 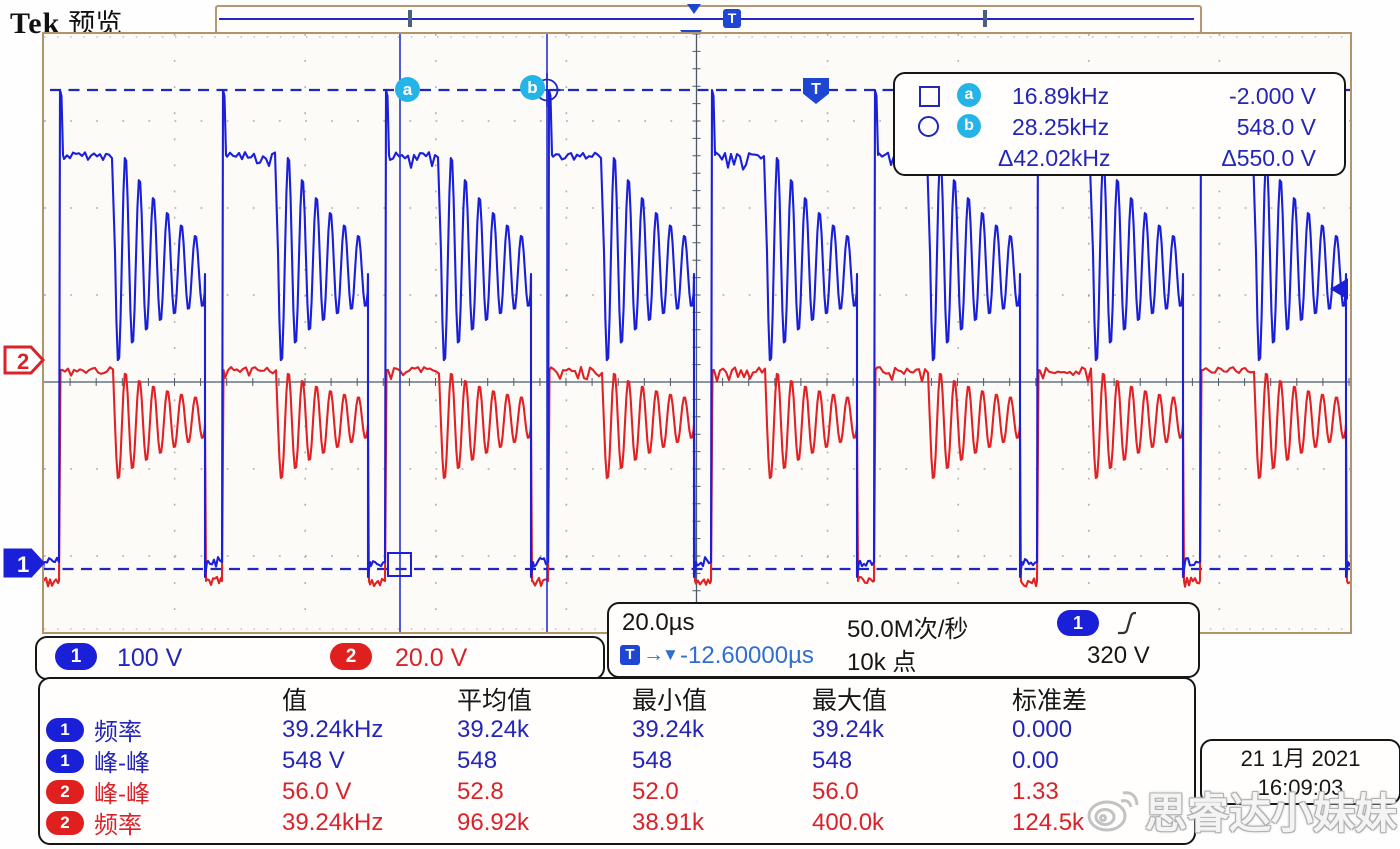 What do you see at coordinates (407, 89) in the screenshot?
I see `cursor-a-badge: a` at bounding box center [407, 89].